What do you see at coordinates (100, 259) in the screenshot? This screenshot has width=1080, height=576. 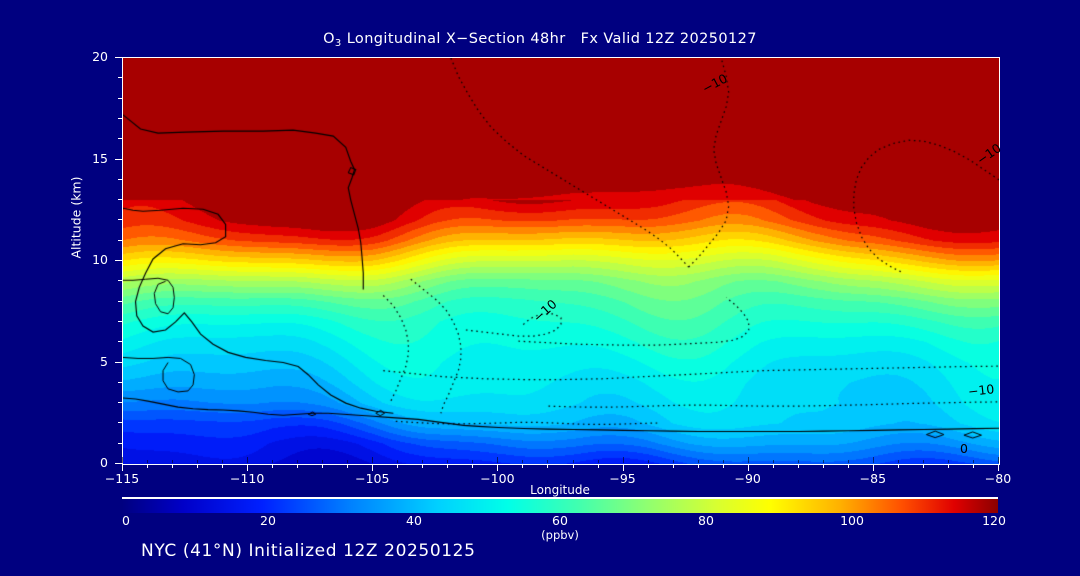 I see `y-tick-label: 10` at bounding box center [100, 259].